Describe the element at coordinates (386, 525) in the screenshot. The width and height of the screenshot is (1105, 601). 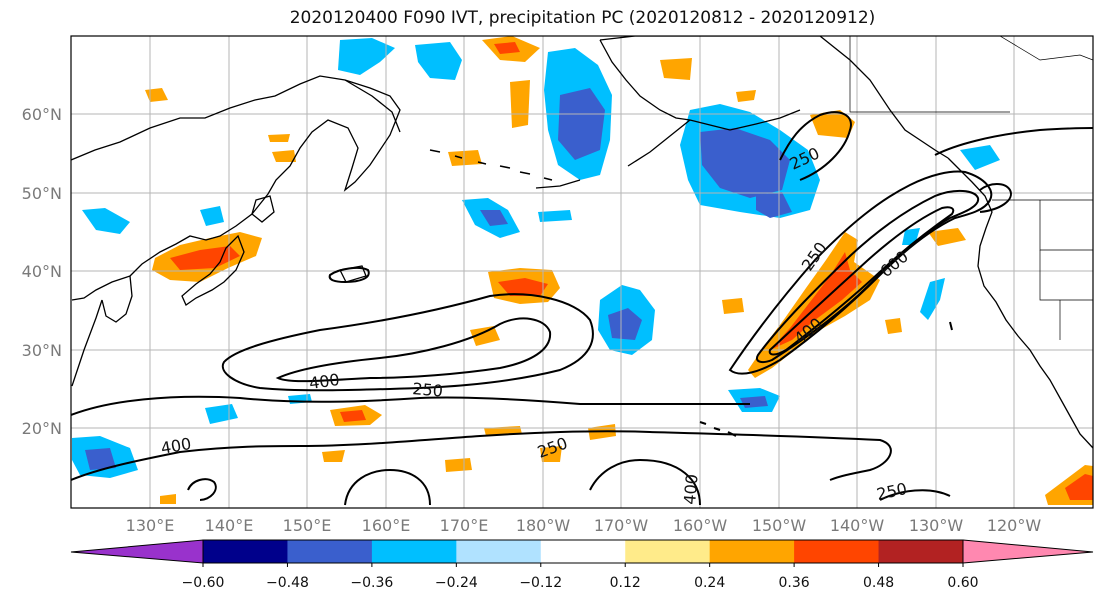
I see `longitude-label: 160°E` at that location.